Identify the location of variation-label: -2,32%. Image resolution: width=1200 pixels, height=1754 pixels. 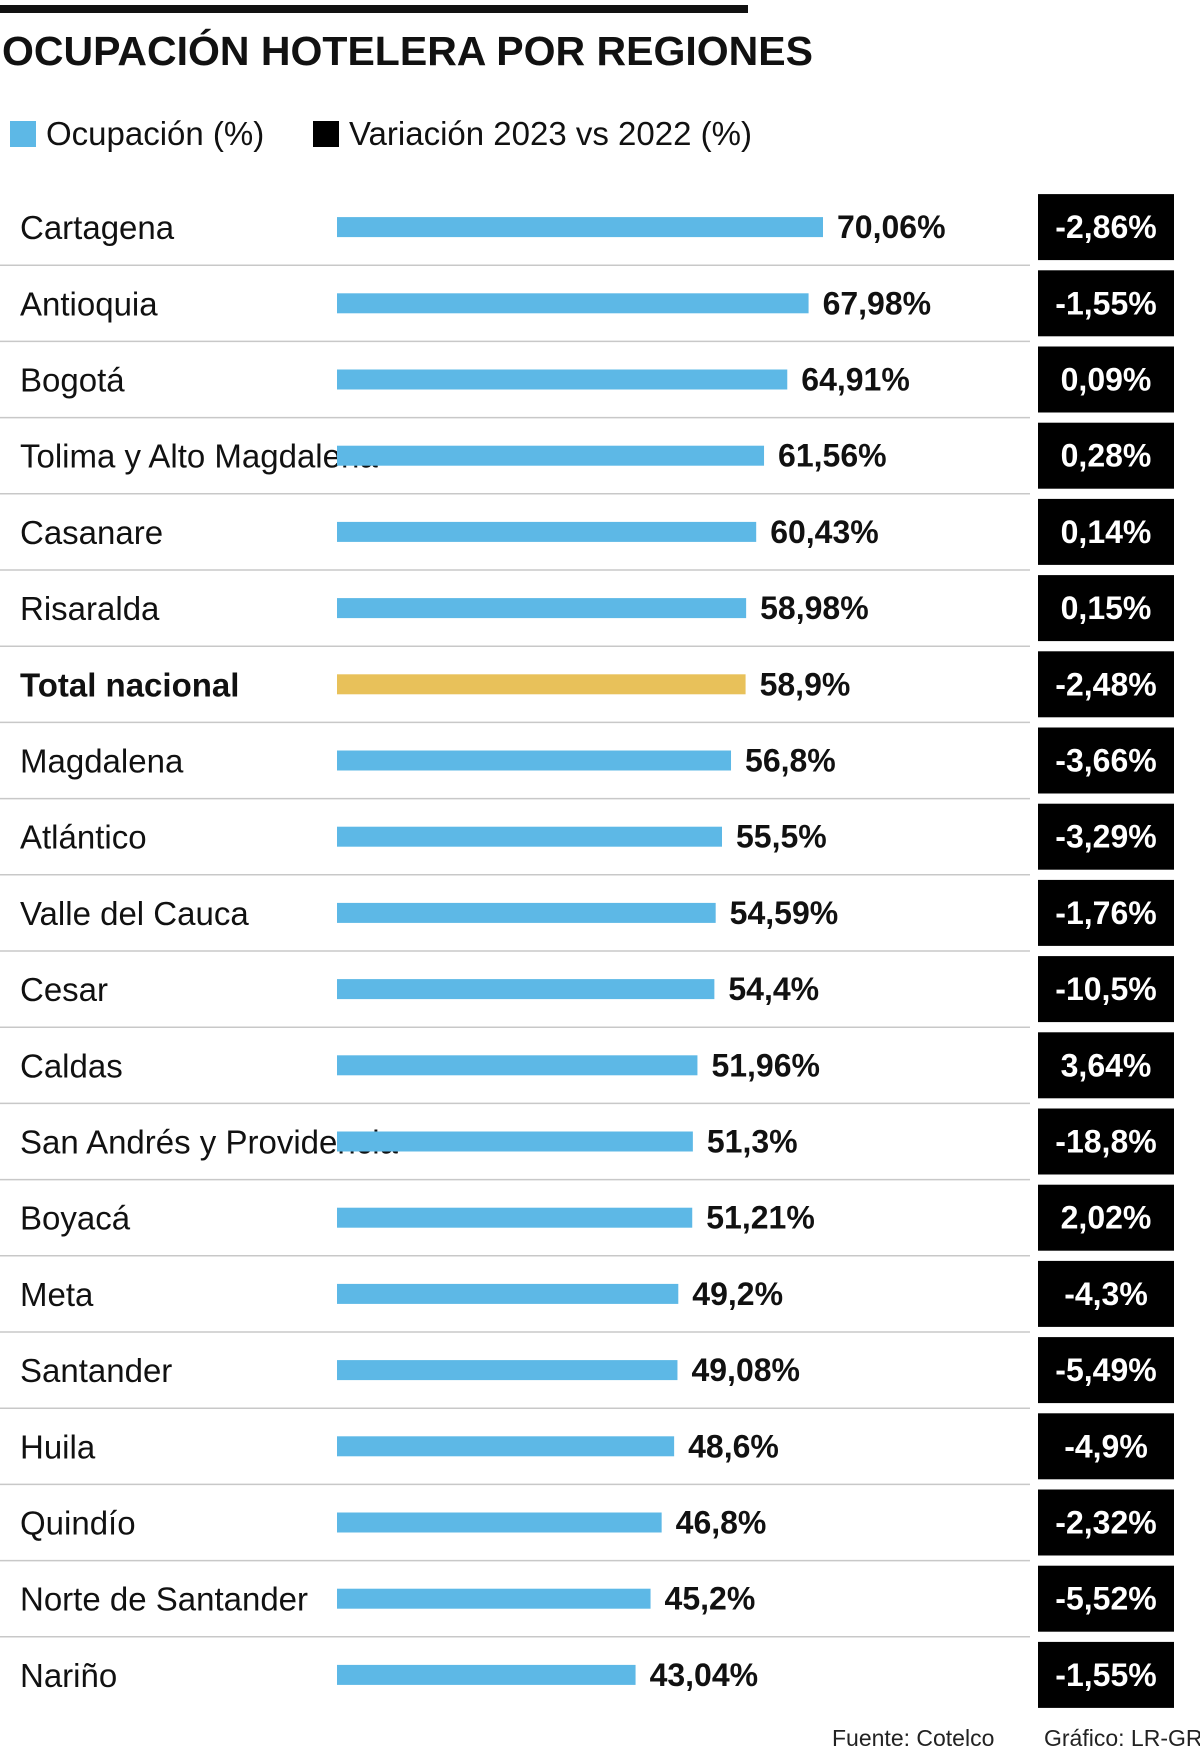
(1105, 1523).